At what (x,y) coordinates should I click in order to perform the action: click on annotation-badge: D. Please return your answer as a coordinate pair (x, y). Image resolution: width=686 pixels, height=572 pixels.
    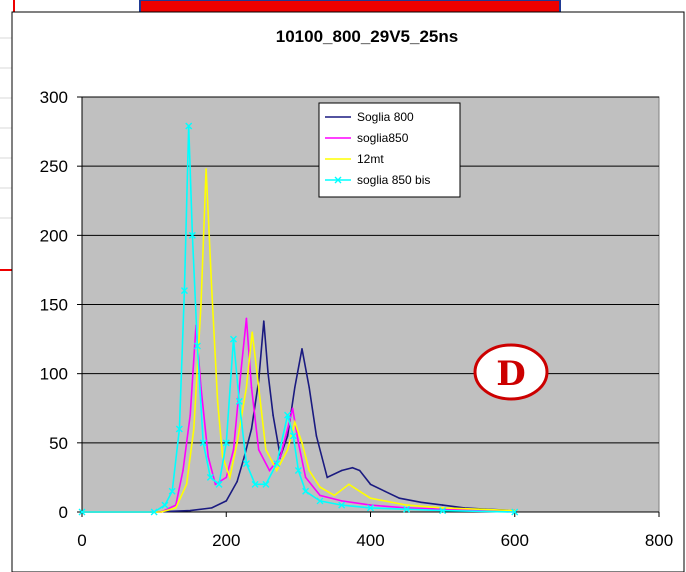
    Looking at the image, I should click on (511, 372).